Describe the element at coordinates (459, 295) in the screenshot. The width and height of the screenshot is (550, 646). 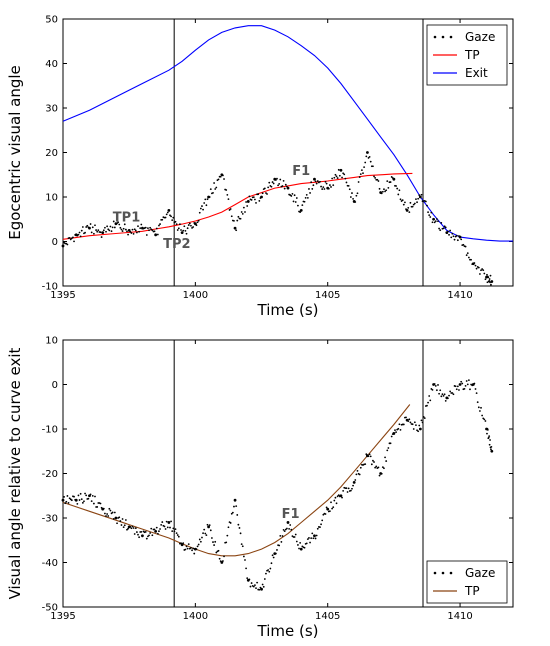
I see `x-tick-label: 1410` at that location.